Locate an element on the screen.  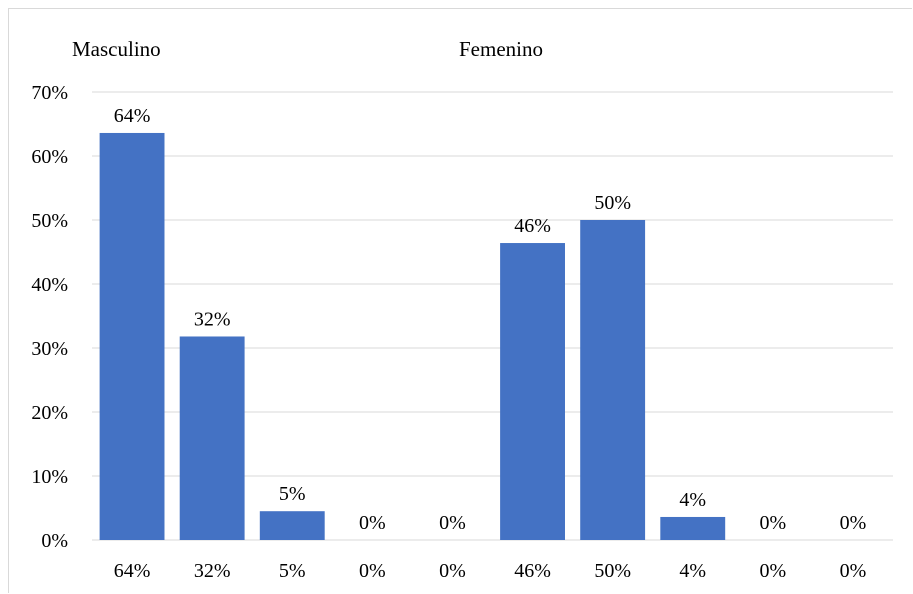
y-tick-label: 0% is located at coordinates (54, 541).